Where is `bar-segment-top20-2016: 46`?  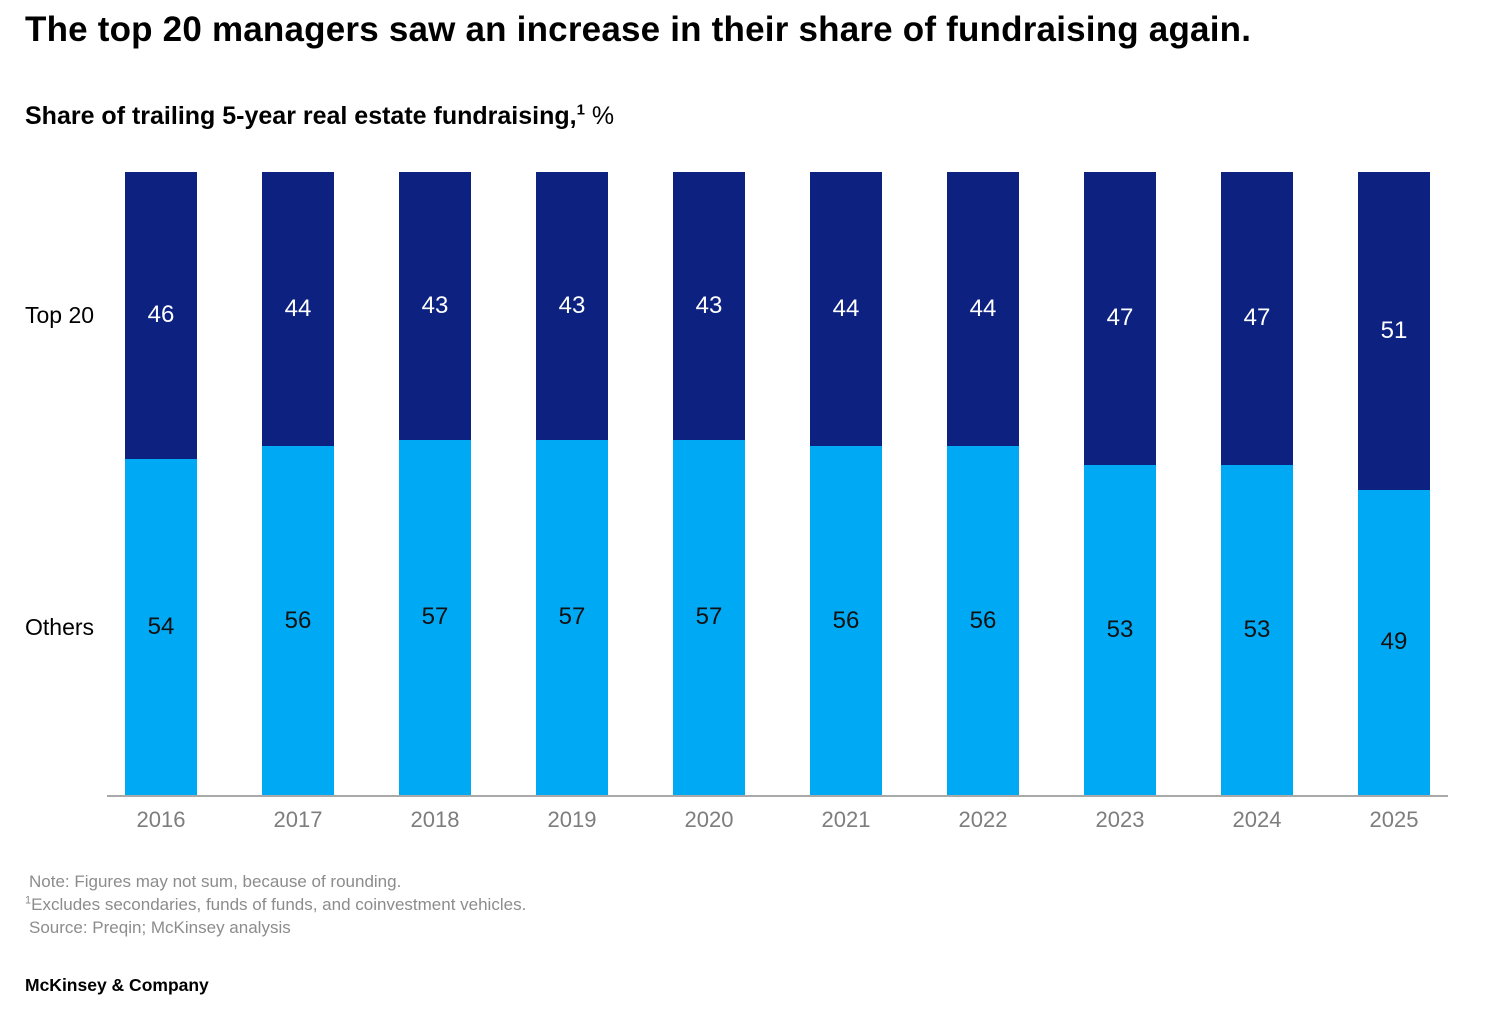
bar-segment-top20-2016: 46 is located at coordinates (161, 315).